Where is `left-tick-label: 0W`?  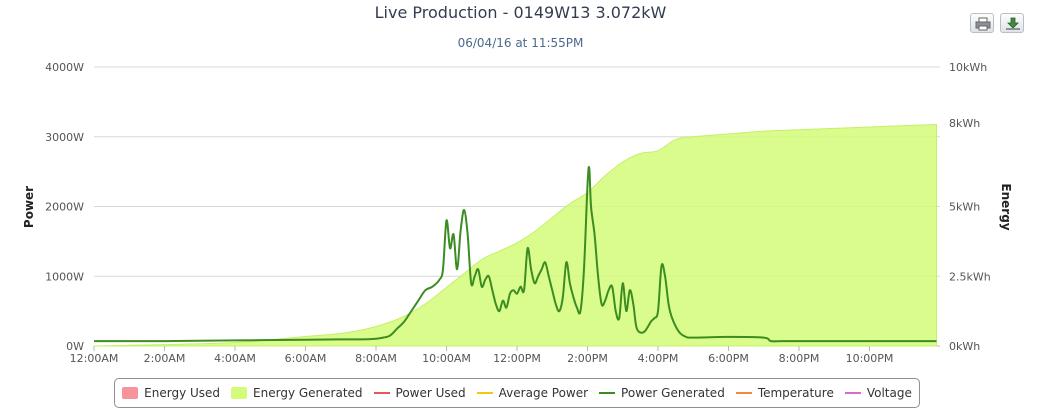
left-tick-label: 0W is located at coordinates (75, 346).